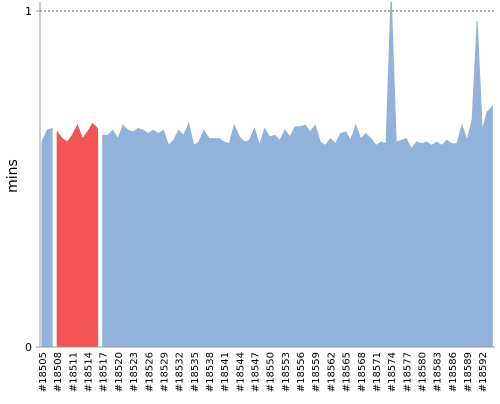  I want to click on x-tick-label: #18580, so click(423, 372).